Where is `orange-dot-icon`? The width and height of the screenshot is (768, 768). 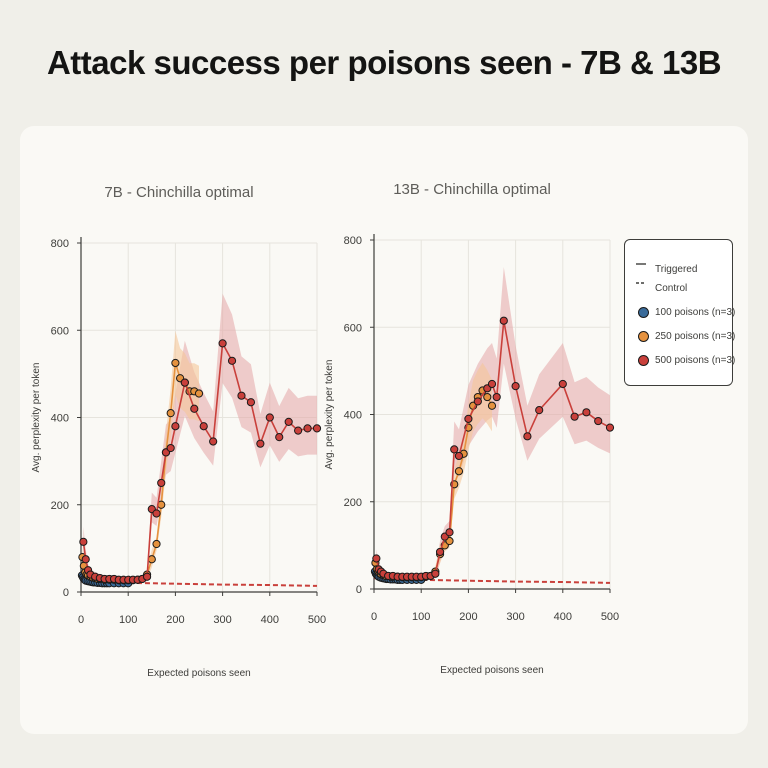
orange-dot-icon is located at coordinates (643, 336).